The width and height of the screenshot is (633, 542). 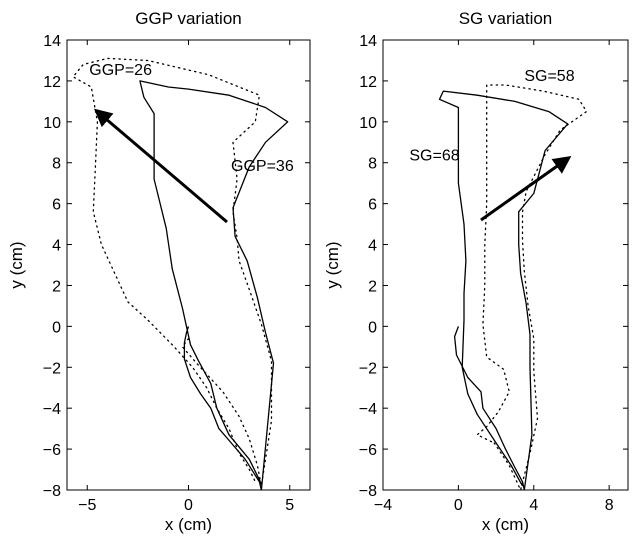 What do you see at coordinates (609, 505) in the screenshot?
I see `x-tick-label: 8` at bounding box center [609, 505].